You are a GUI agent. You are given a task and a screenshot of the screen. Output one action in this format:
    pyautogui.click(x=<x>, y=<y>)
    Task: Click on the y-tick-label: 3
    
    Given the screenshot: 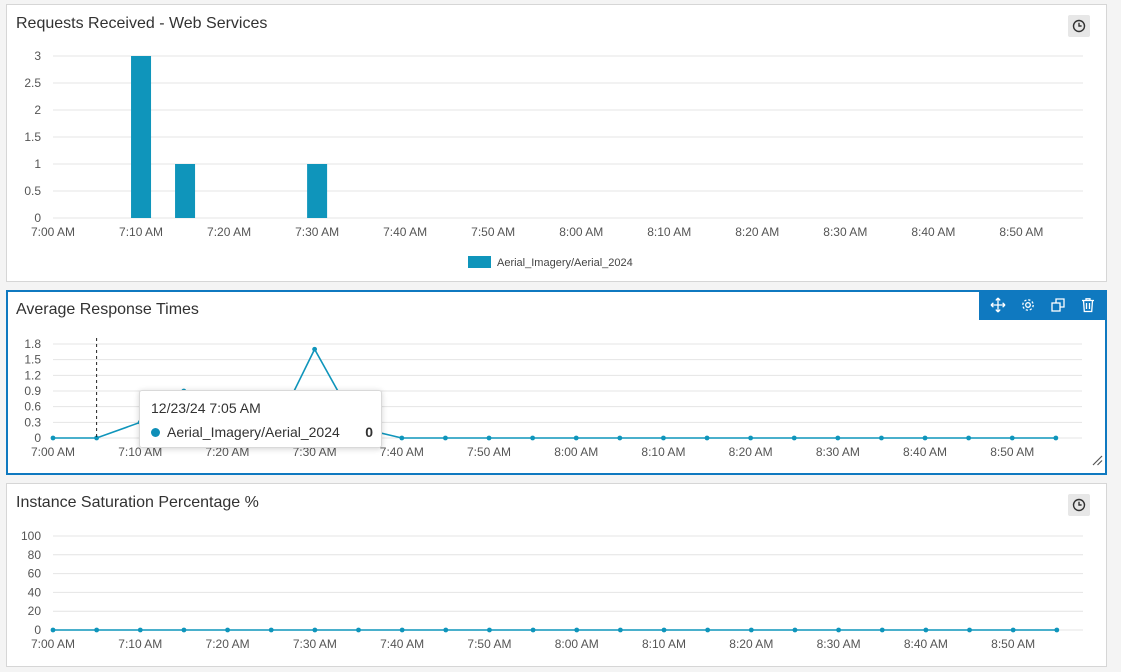 What is the action you would take?
    pyautogui.click(x=37, y=56)
    